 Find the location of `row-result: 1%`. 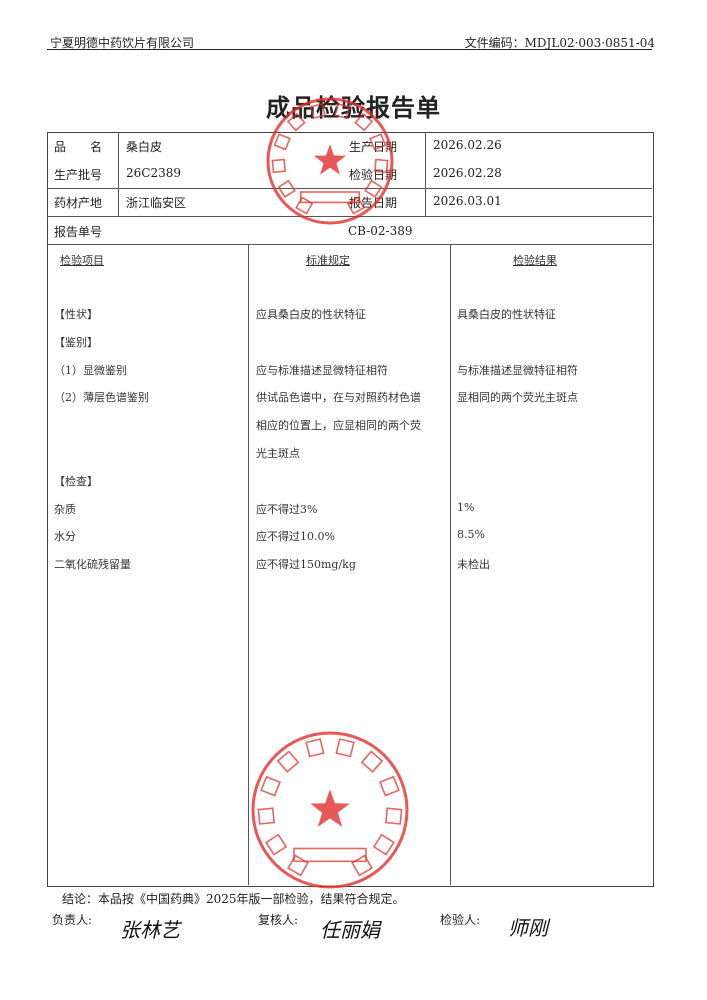

row-result: 1% is located at coordinates (466, 507).